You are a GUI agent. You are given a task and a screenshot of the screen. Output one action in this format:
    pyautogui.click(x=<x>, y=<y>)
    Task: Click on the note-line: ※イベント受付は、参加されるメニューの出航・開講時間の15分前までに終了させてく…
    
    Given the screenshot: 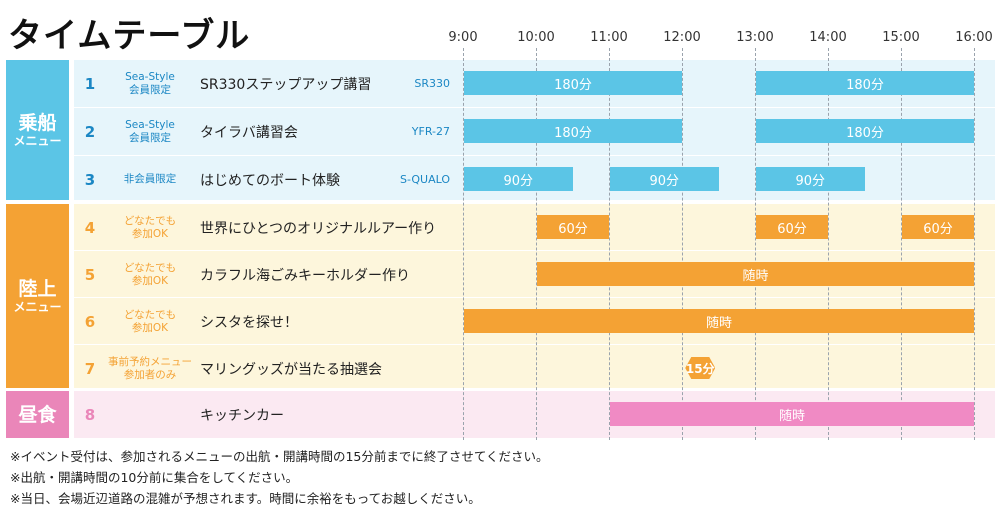 What is the action you would take?
    pyautogui.click(x=279, y=456)
    